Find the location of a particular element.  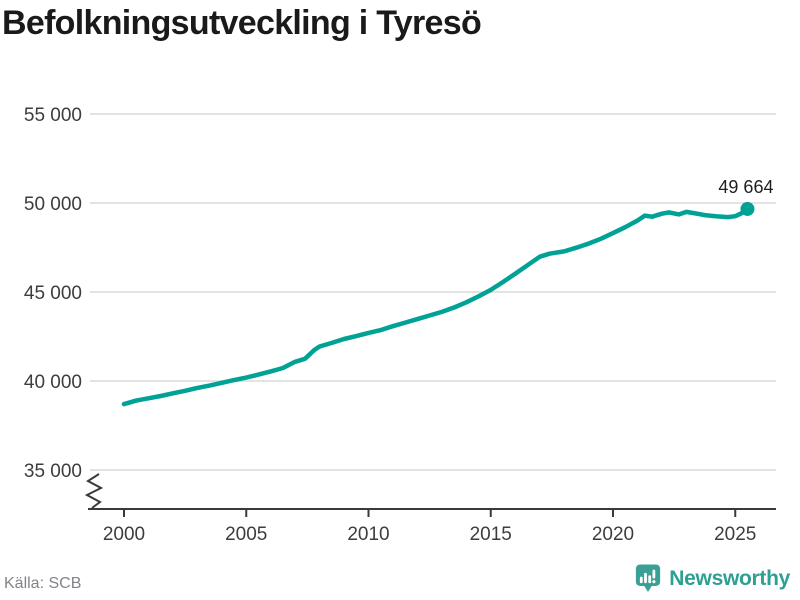

newsworthy-logo: Newsworthy is located at coordinates (712, 578).